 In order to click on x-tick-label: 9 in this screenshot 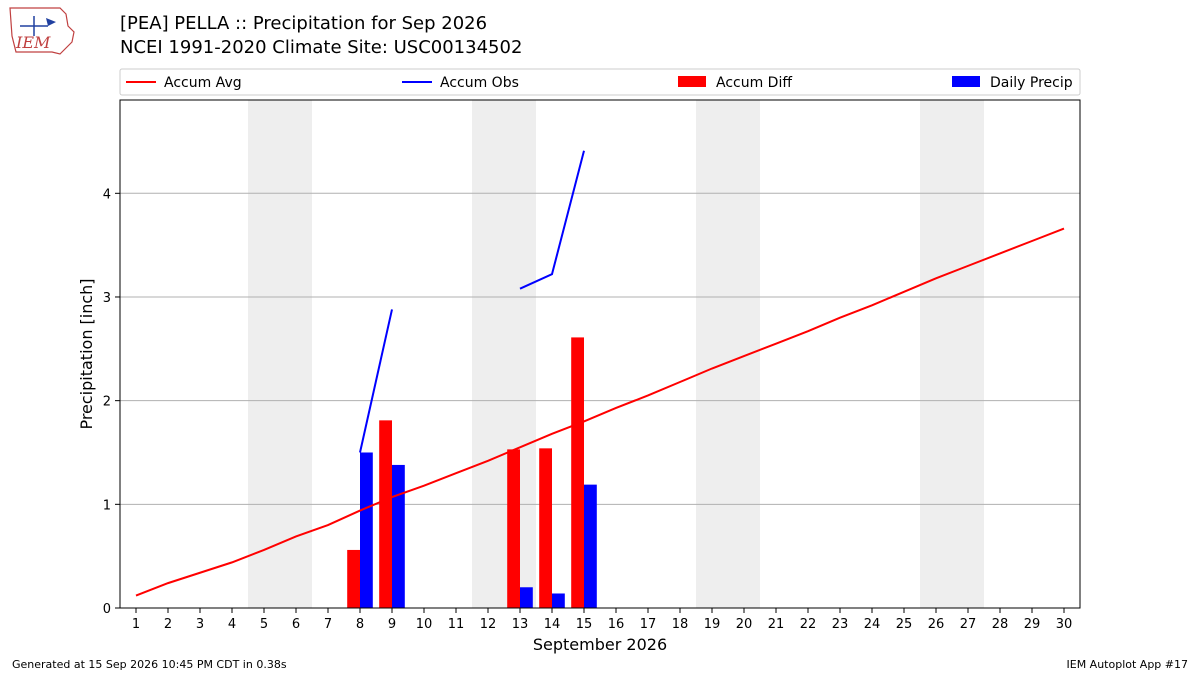, I will do `click(392, 624)`.